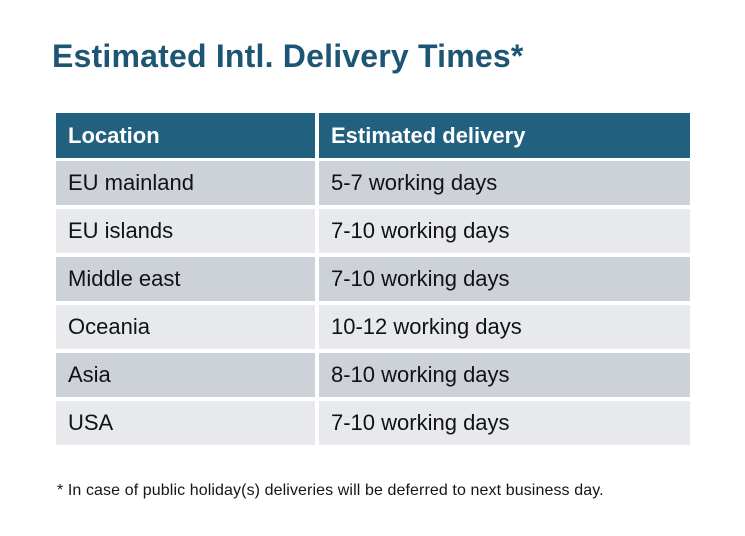 The height and width of the screenshot is (536, 745). What do you see at coordinates (185, 135) in the screenshot?
I see `column-header-location: Location` at bounding box center [185, 135].